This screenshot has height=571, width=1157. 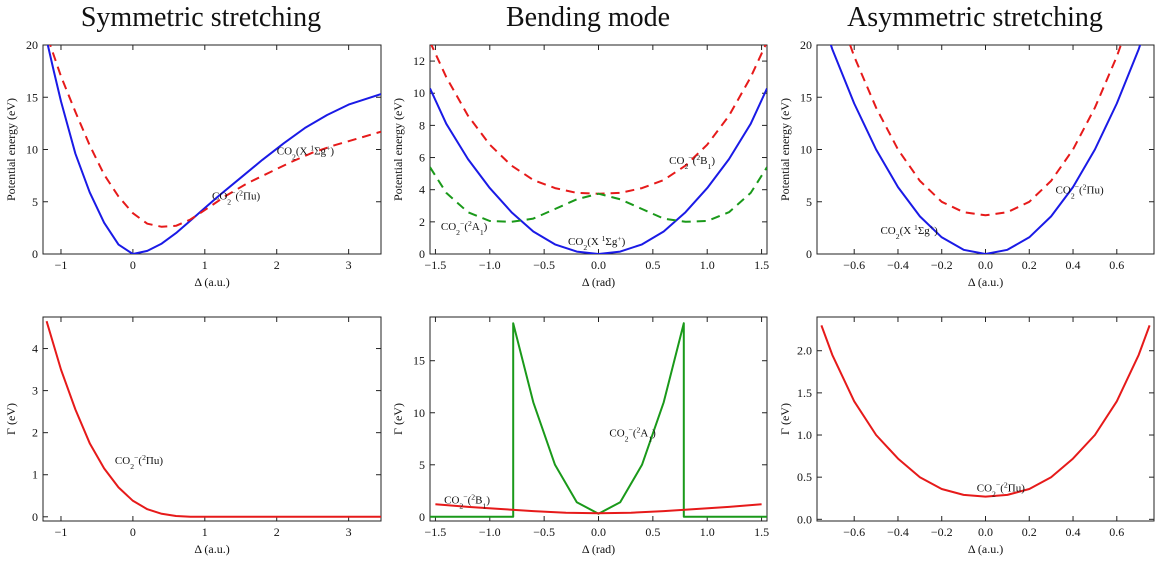 I want to click on x-tick-label: 2, so click(x=277, y=532).